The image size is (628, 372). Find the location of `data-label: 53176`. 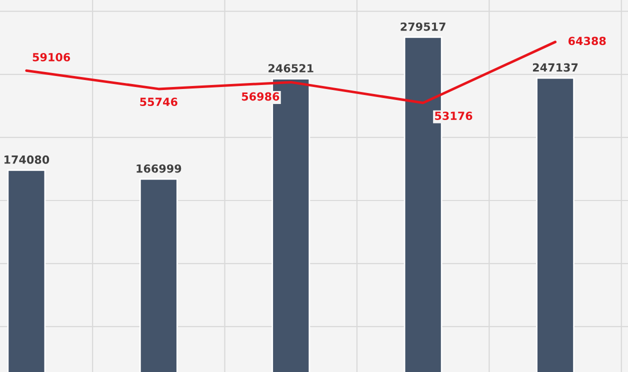

data-label: 53176 is located at coordinates (453, 116).